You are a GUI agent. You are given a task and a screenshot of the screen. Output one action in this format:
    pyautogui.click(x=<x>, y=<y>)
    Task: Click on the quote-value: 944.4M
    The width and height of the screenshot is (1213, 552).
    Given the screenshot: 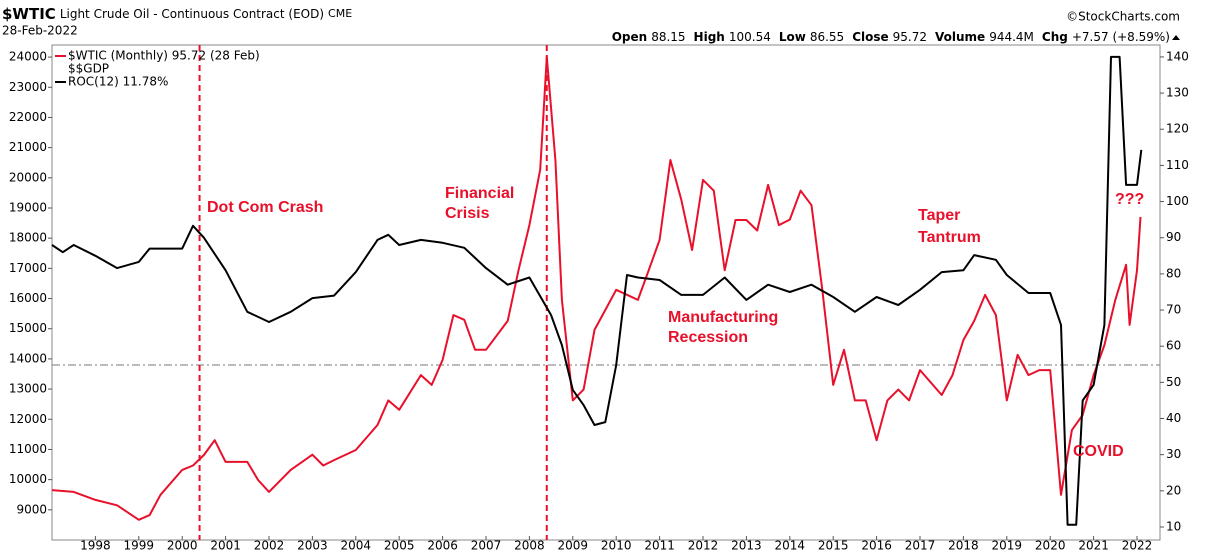 What is the action you would take?
    pyautogui.click(x=1011, y=37)
    